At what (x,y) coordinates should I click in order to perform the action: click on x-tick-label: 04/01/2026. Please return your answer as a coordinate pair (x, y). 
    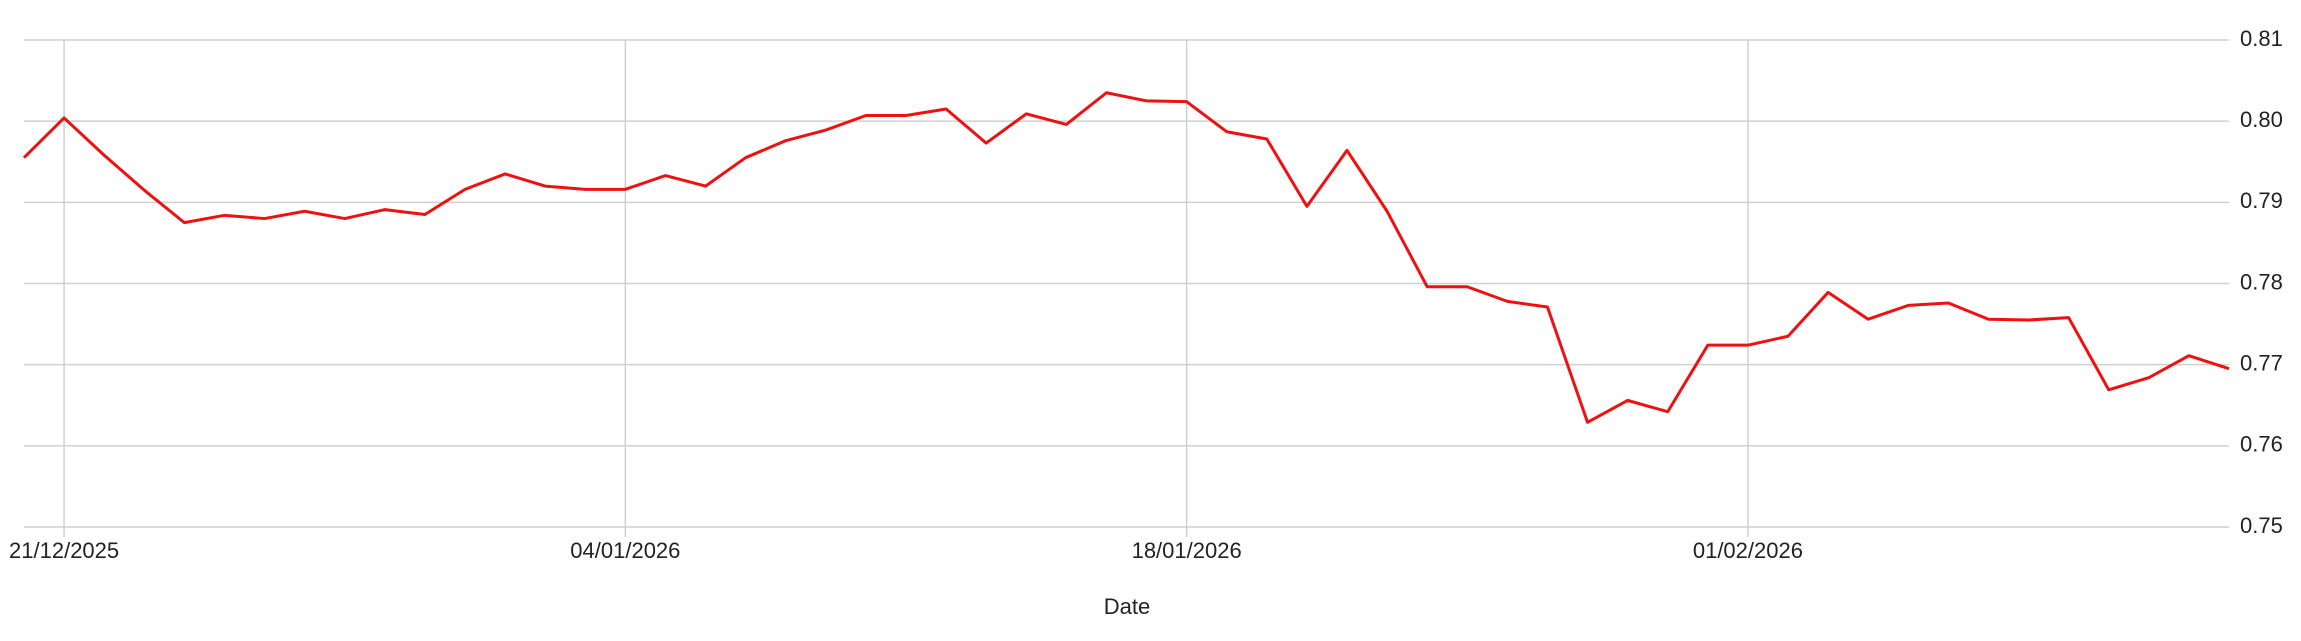
    Looking at the image, I should click on (625, 550).